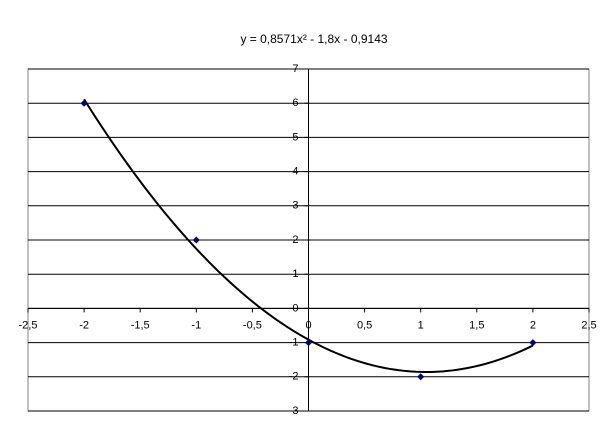 The height and width of the screenshot is (438, 616). I want to click on y-tick-label: 3, so click(295, 206).